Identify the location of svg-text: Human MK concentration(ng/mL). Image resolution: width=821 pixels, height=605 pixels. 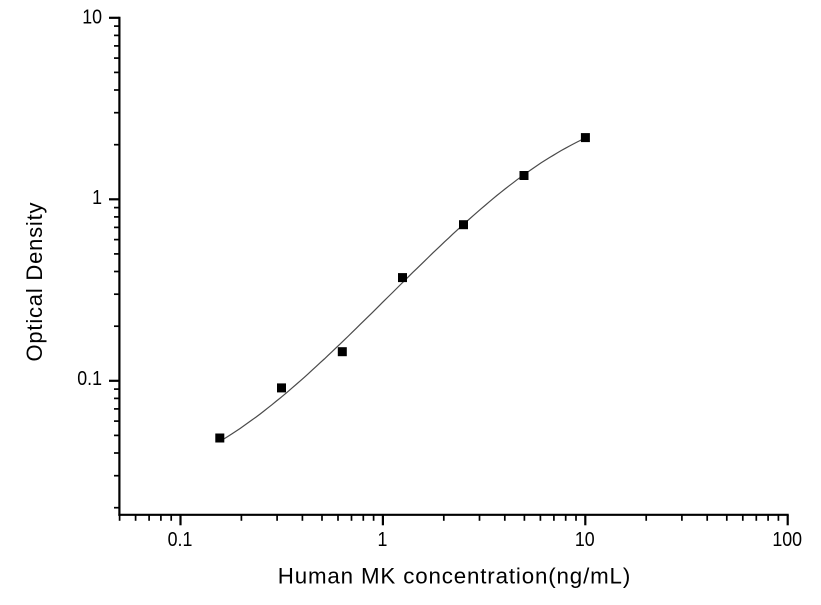
(454, 575).